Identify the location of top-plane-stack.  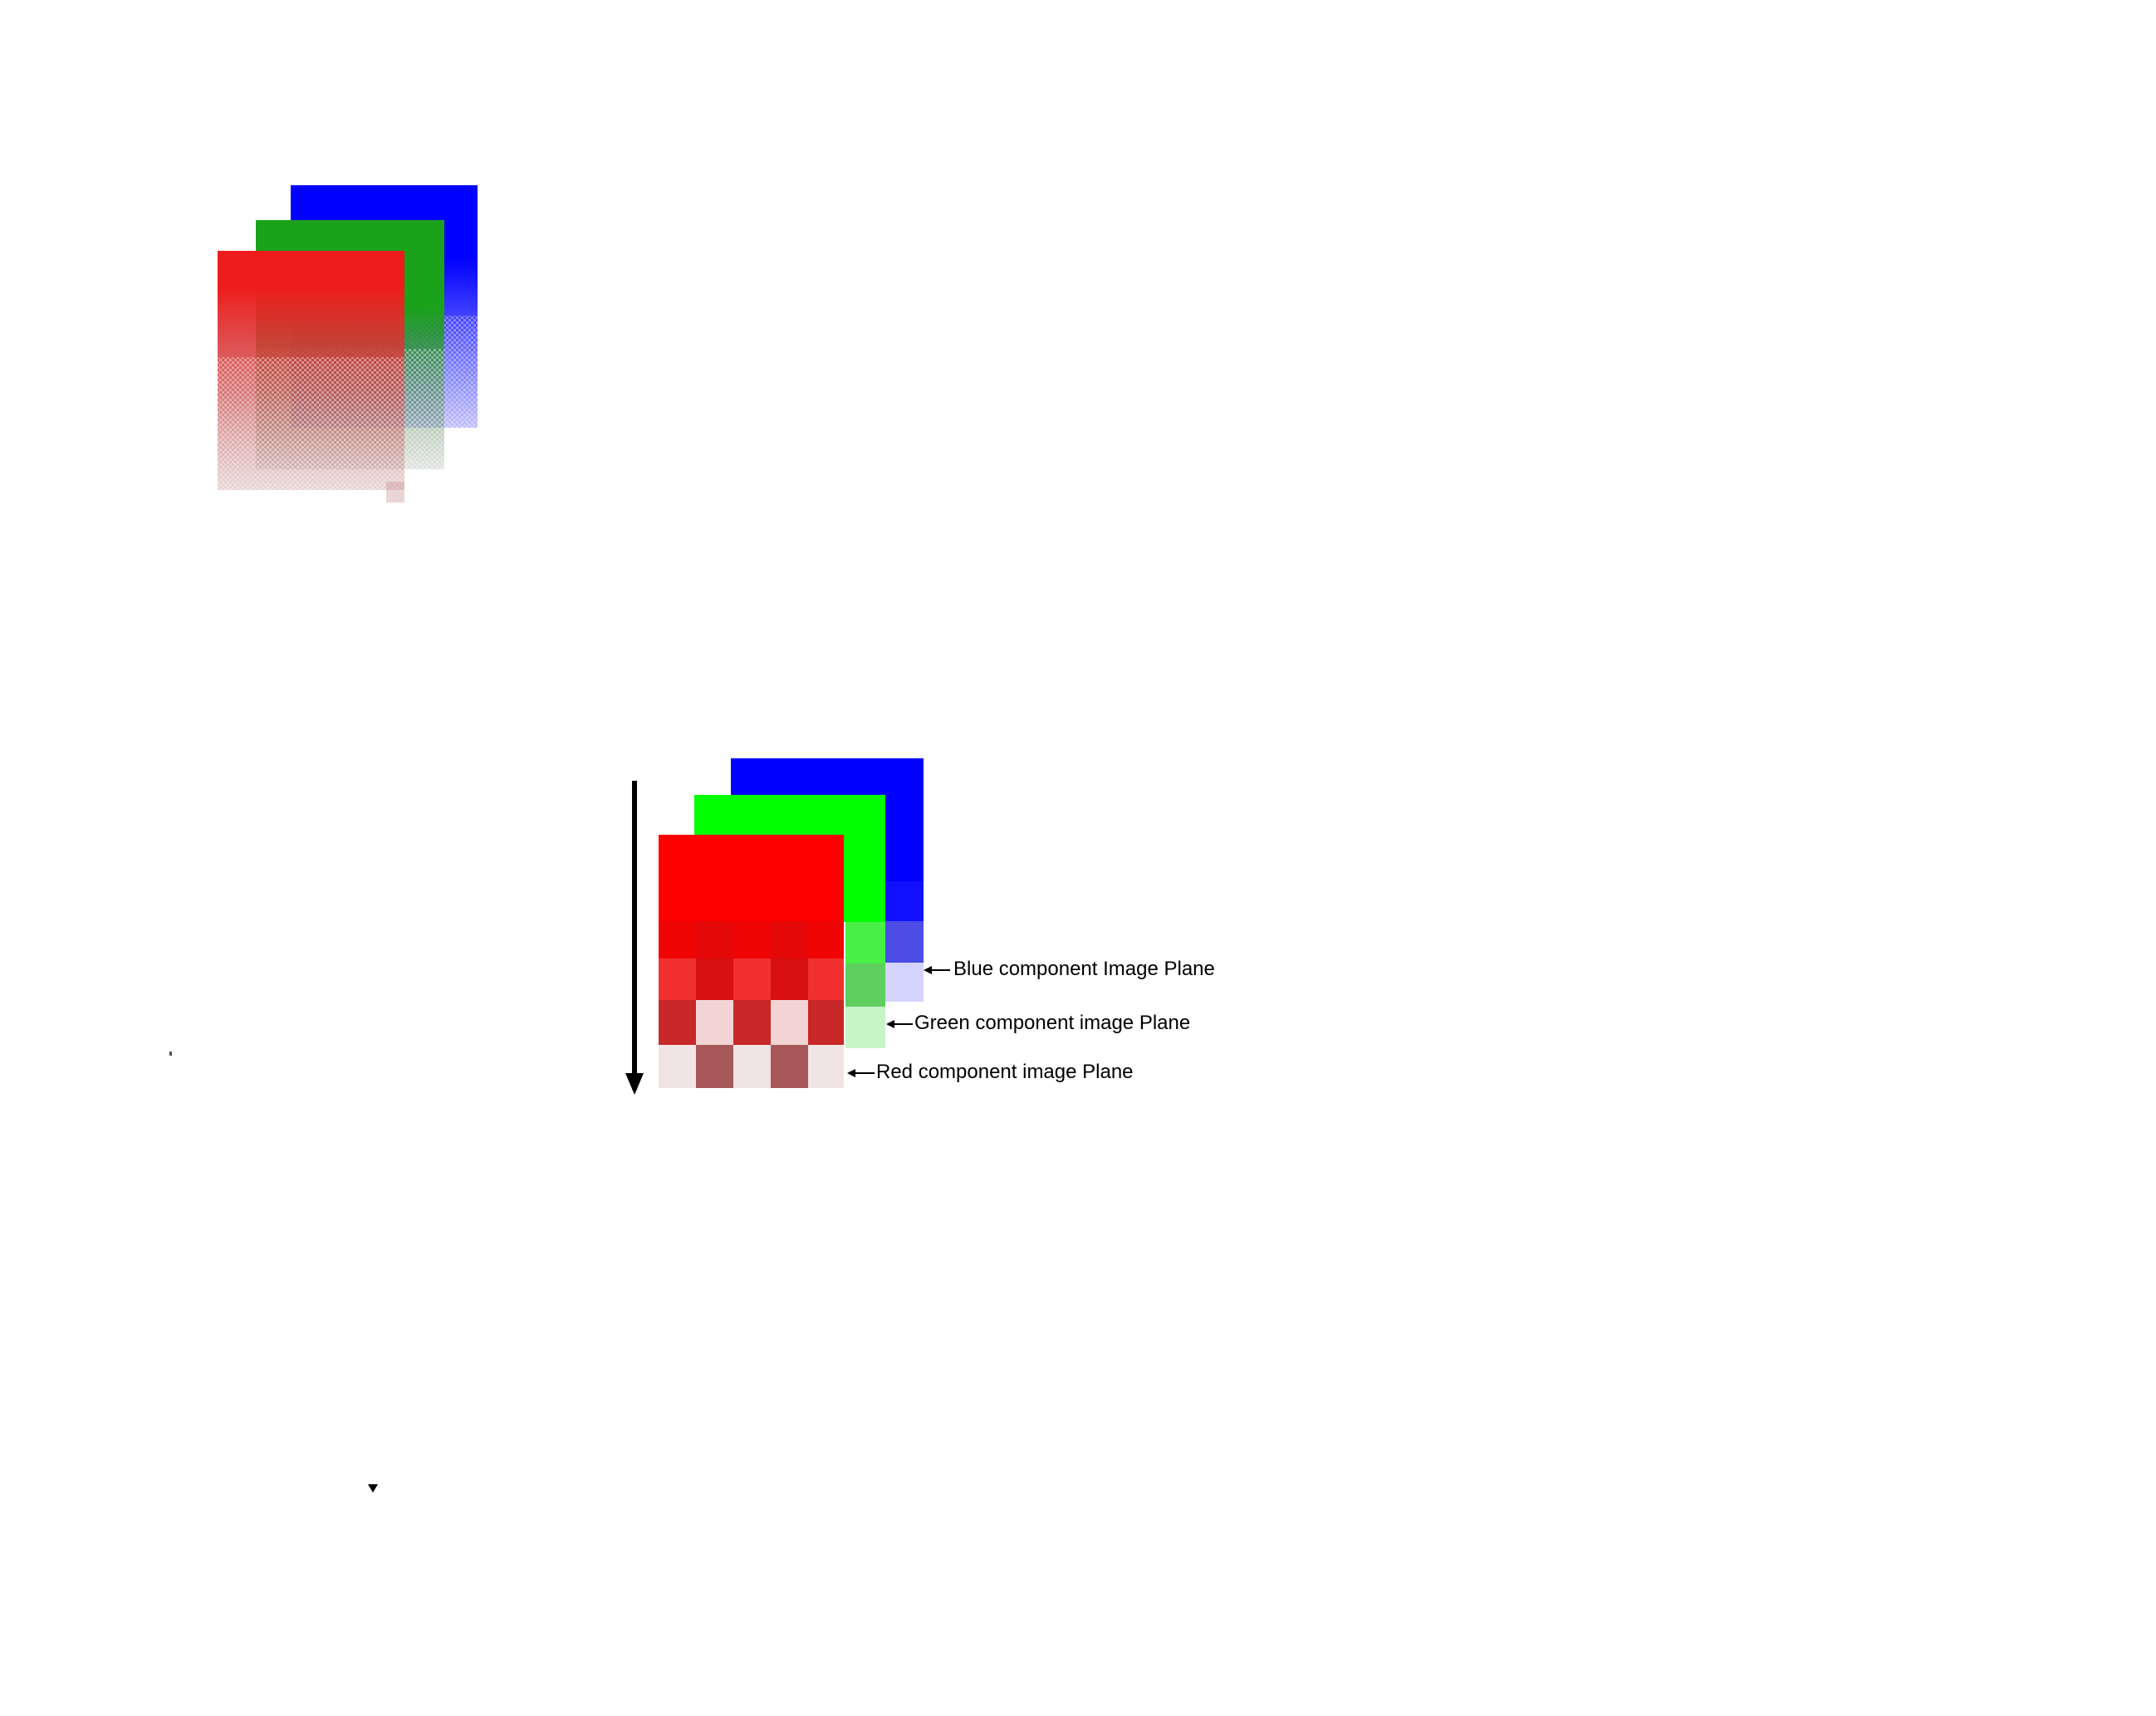
(348, 344).